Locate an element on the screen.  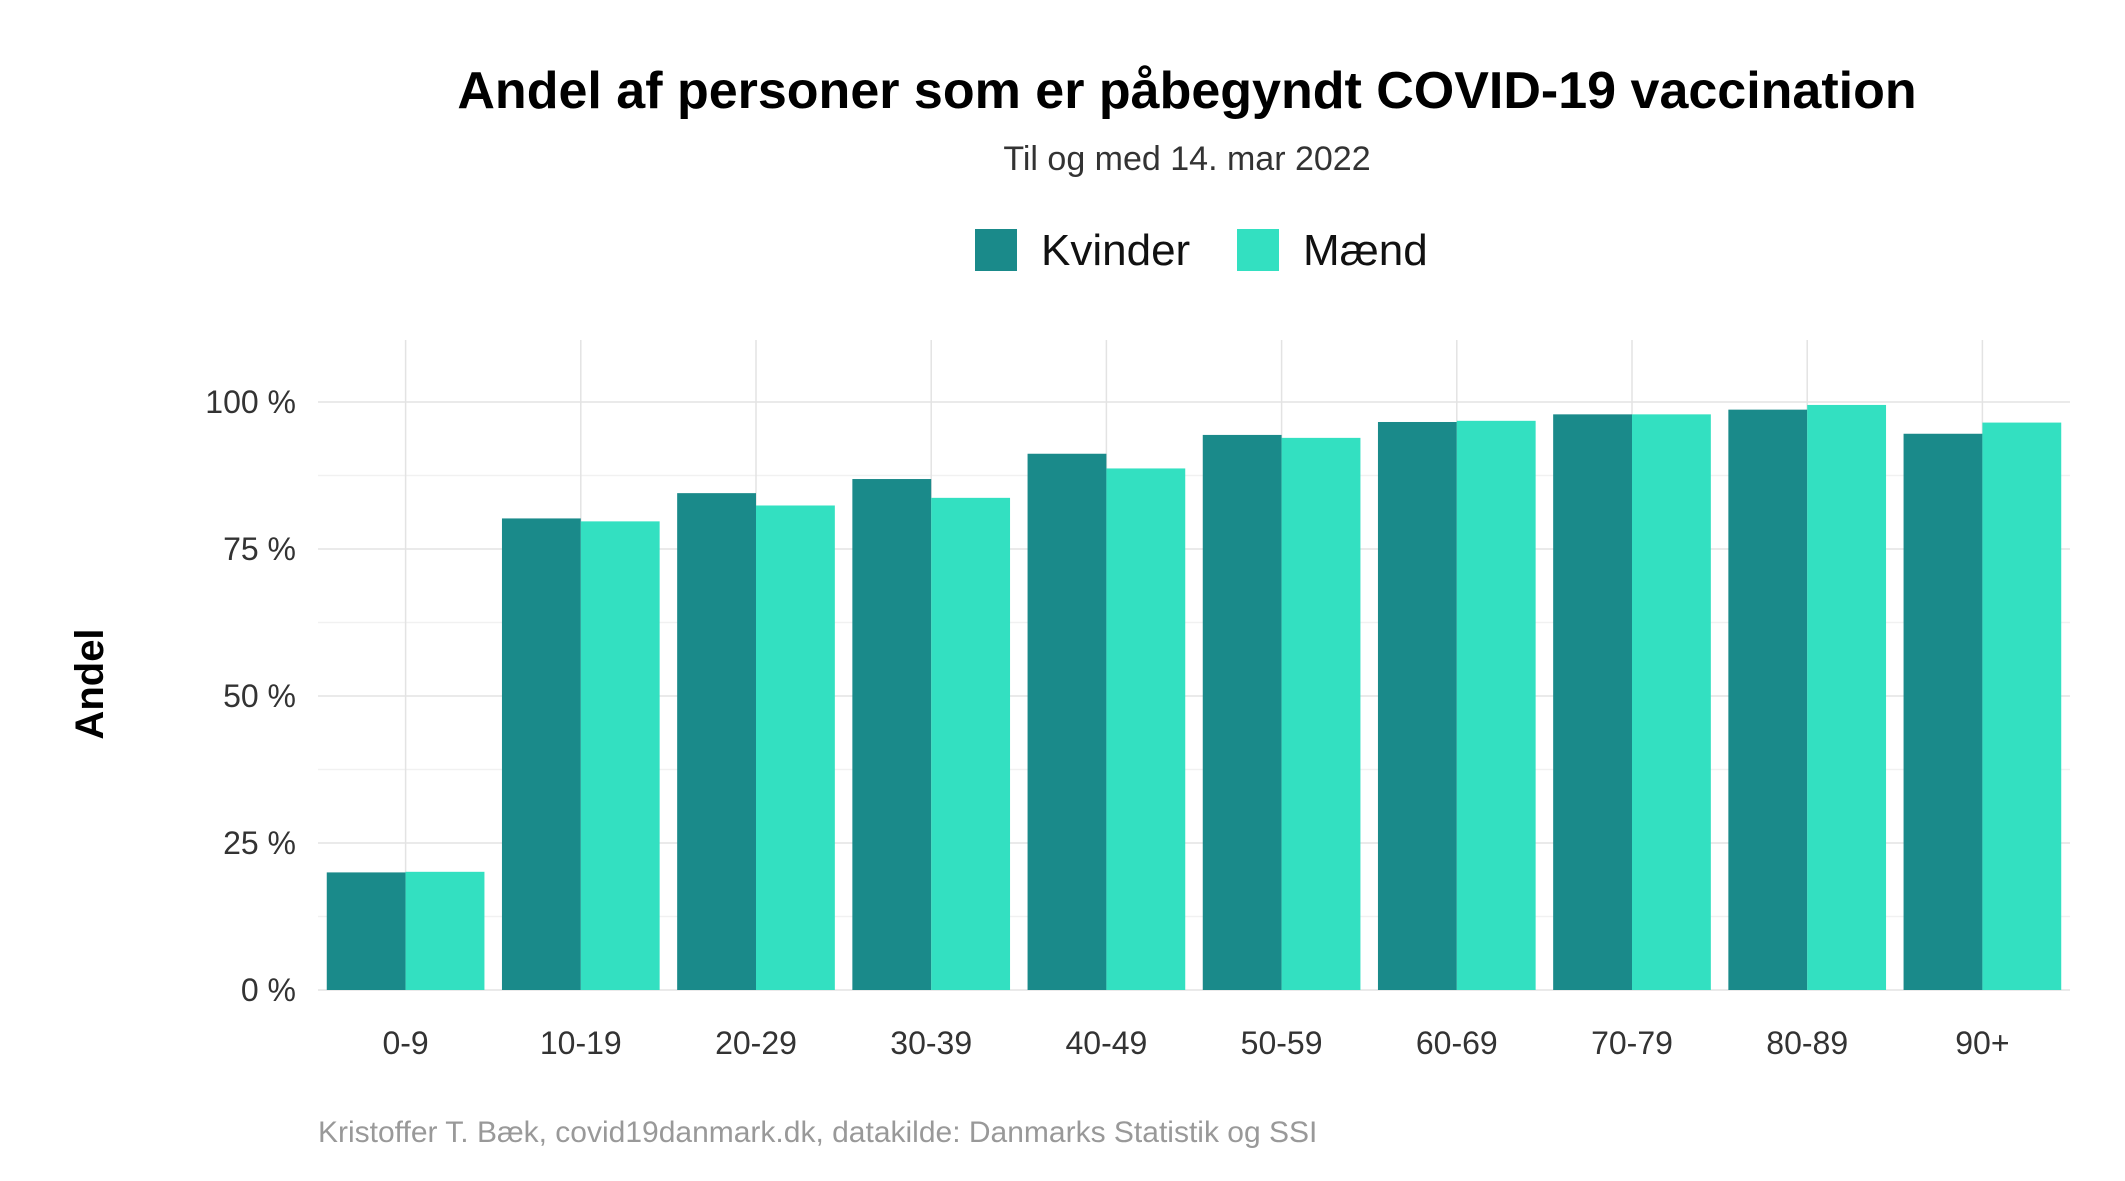
x-tick-label: 30-39 is located at coordinates (931, 1043).